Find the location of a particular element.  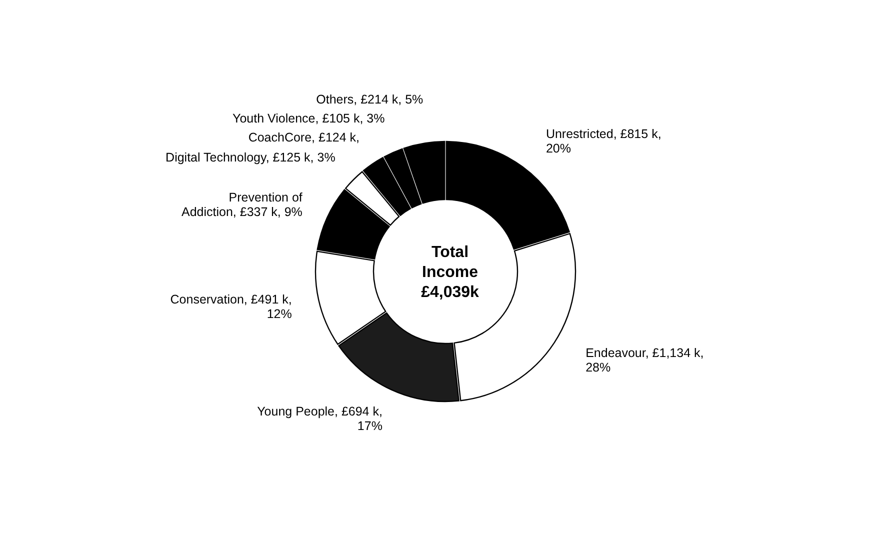

slice-label: Digital Technology, £125 k, 3% is located at coordinates (251, 157).